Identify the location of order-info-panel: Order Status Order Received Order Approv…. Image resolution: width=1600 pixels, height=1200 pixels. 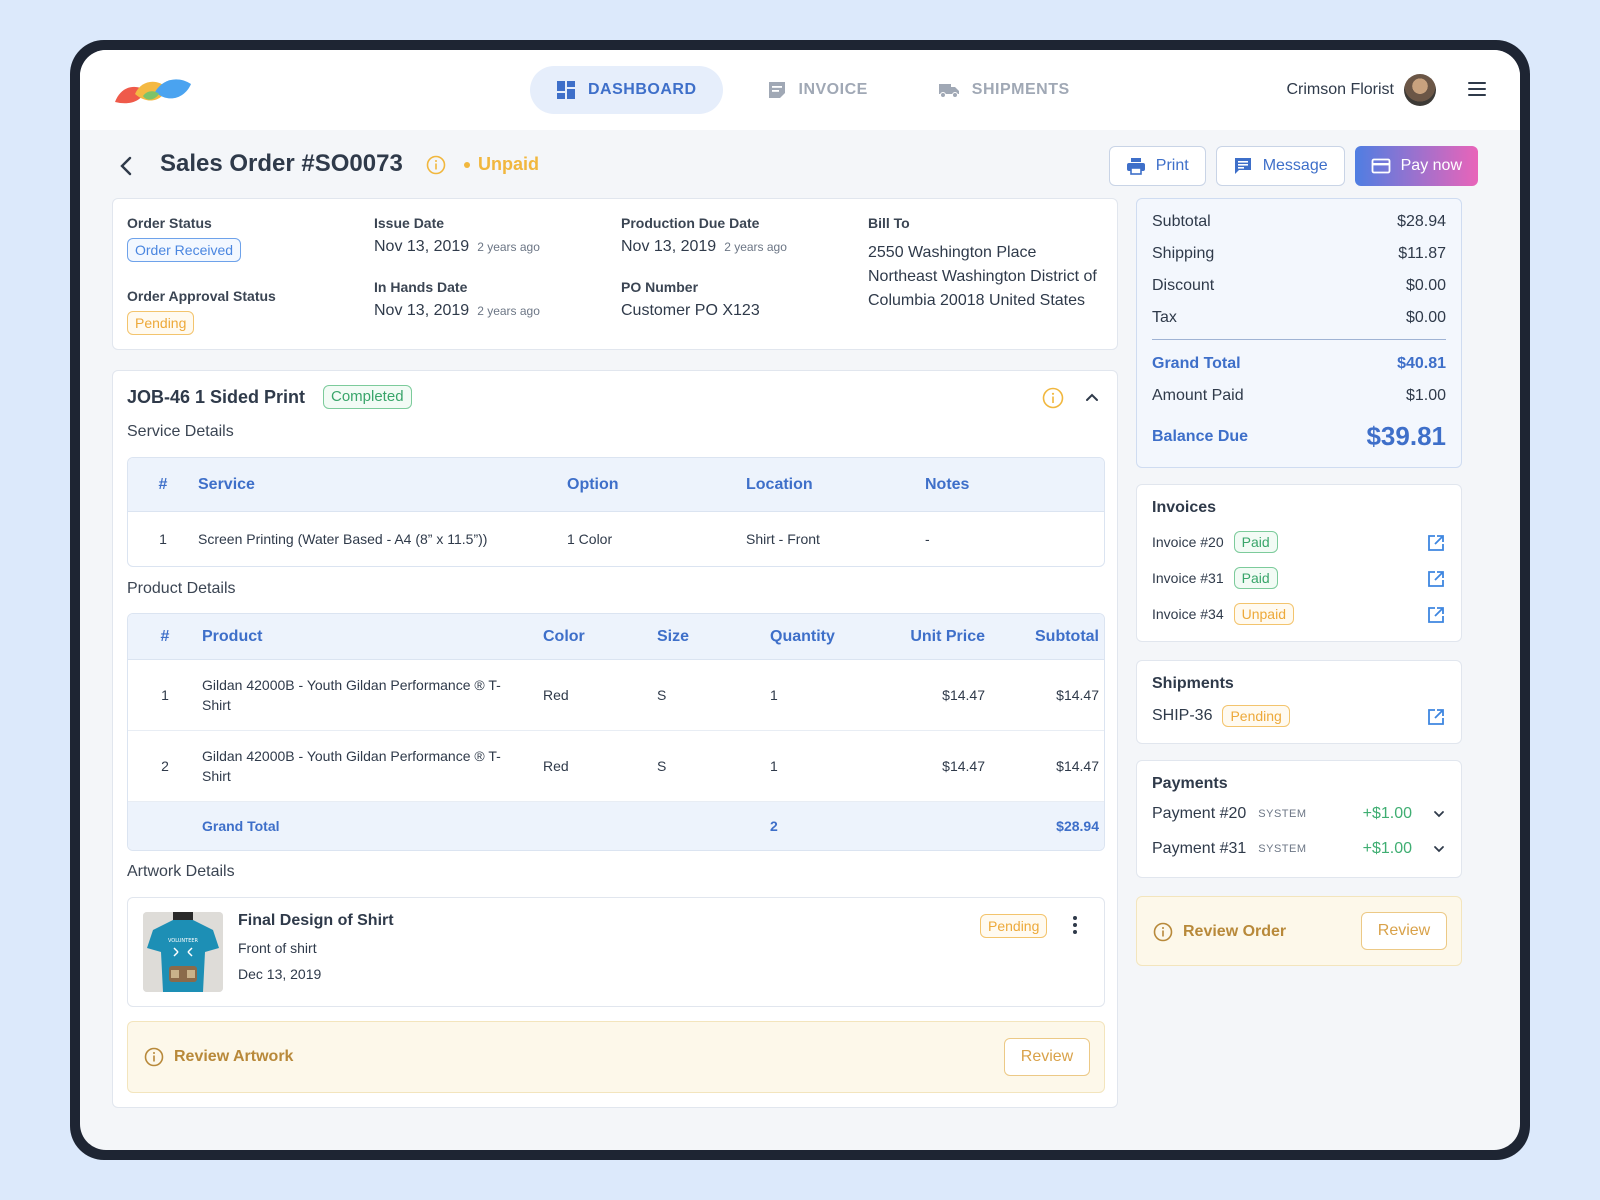
(615, 274).